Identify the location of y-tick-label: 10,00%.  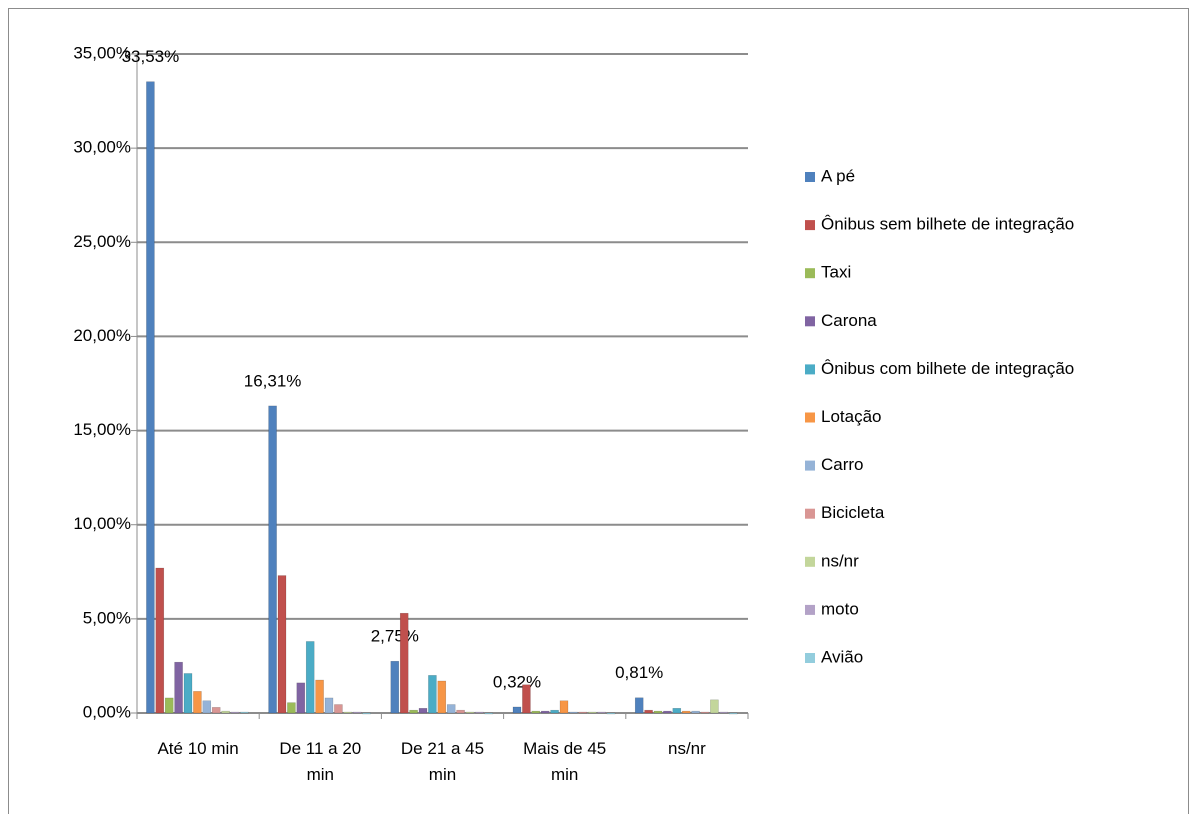
(102, 523).